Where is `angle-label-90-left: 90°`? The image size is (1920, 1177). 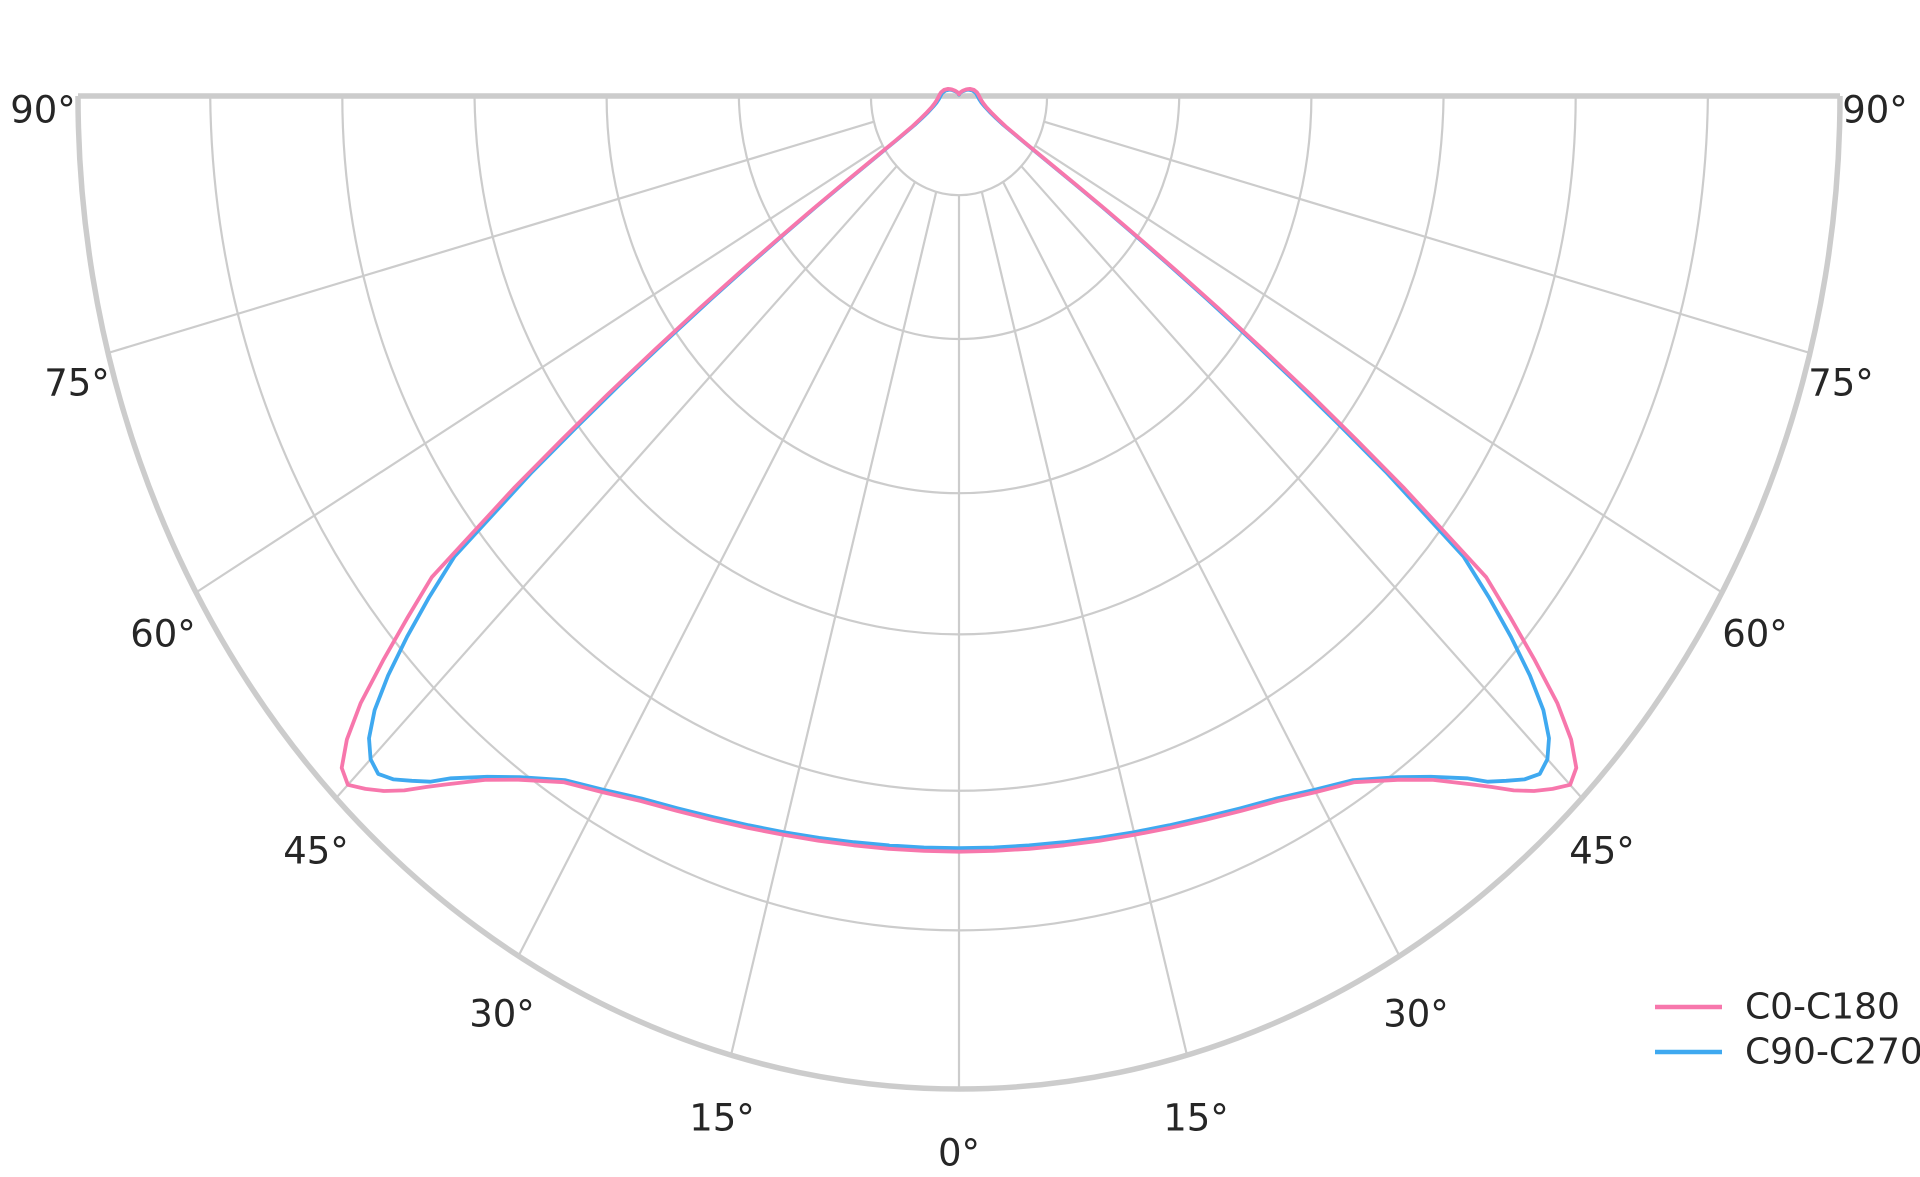
angle-label-90-left: 90° is located at coordinates (43, 110).